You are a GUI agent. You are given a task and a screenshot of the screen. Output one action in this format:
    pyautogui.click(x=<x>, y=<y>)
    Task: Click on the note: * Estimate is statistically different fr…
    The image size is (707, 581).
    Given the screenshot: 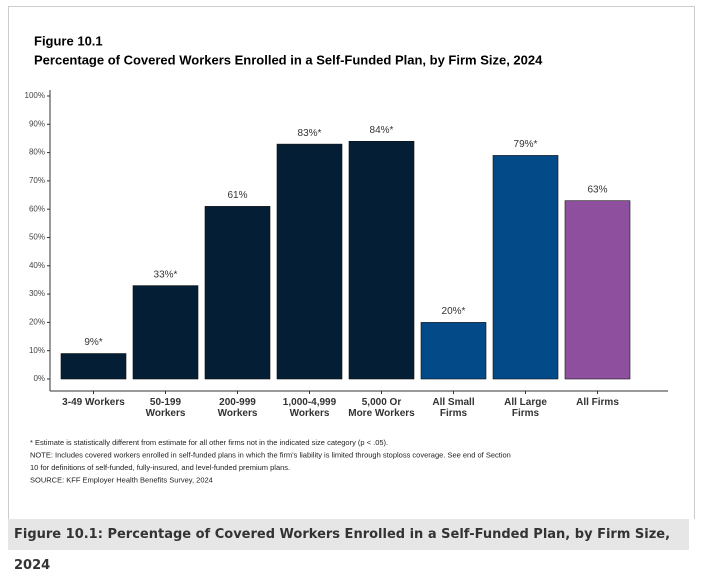 What is the action you would take?
    pyautogui.click(x=209, y=442)
    